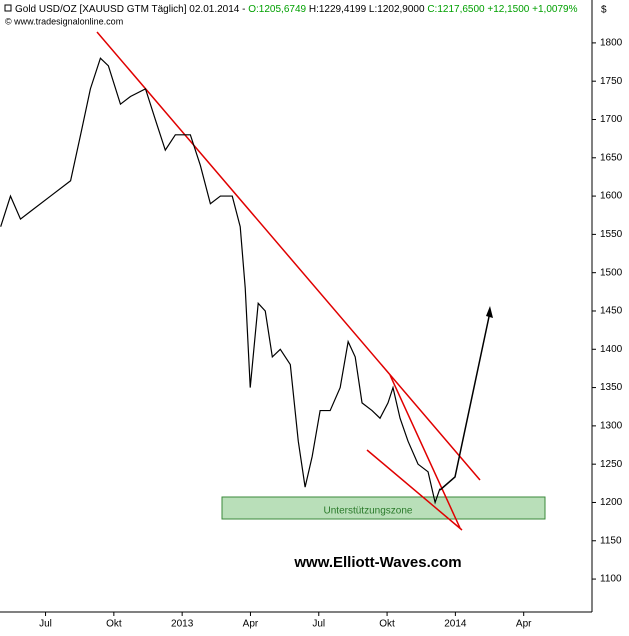 The height and width of the screenshot is (636, 629). I want to click on y-tick-label: 1700, so click(611, 119).